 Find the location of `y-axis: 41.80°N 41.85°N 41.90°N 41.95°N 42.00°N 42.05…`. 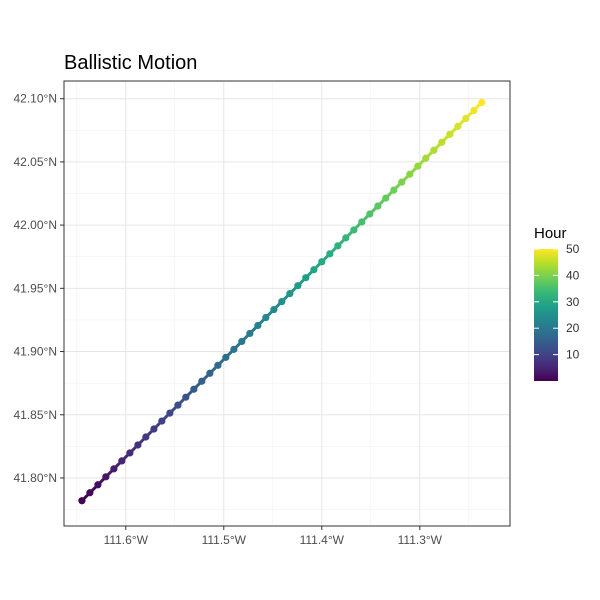

y-axis: 41.80°N 41.85°N 41.90°N 41.95°N 42.00°N 42.05… is located at coordinates (39, 288).